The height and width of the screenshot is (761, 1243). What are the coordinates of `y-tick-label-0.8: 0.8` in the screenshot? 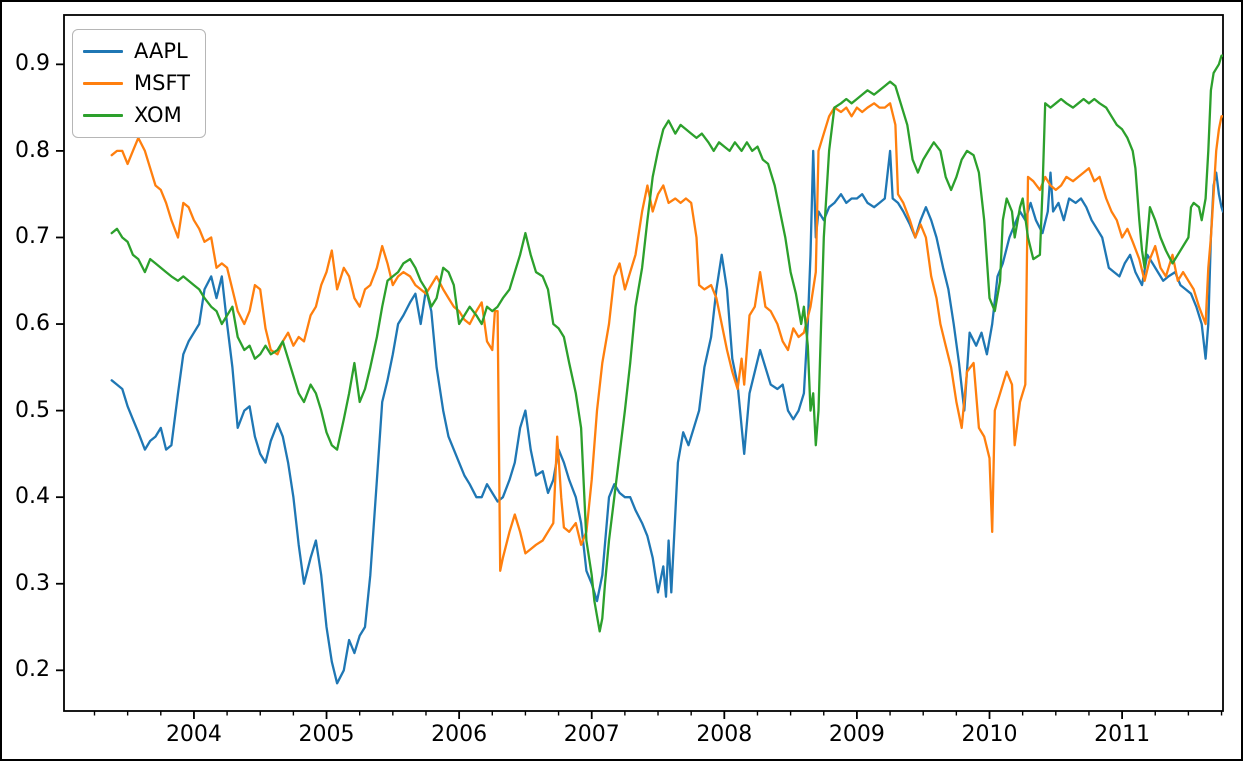 It's located at (32, 150).